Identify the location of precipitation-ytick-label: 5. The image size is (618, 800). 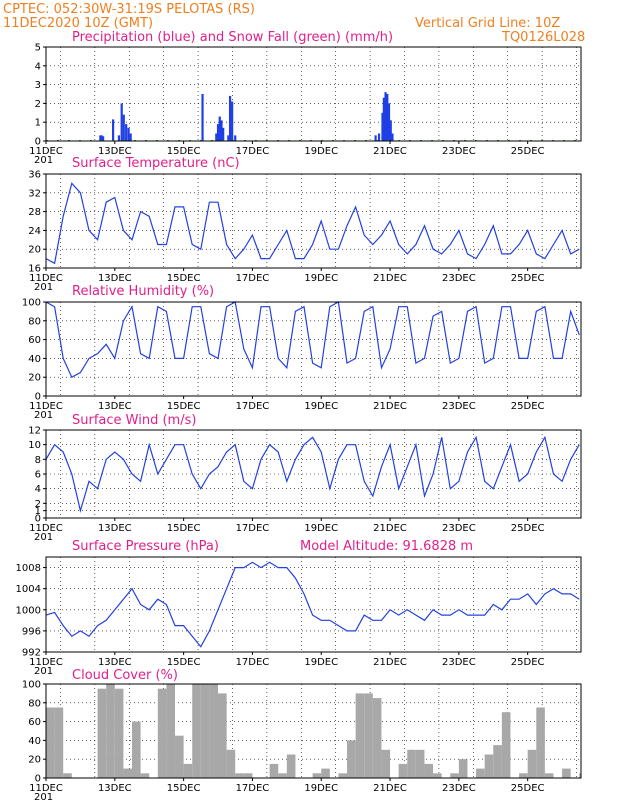
(38, 48).